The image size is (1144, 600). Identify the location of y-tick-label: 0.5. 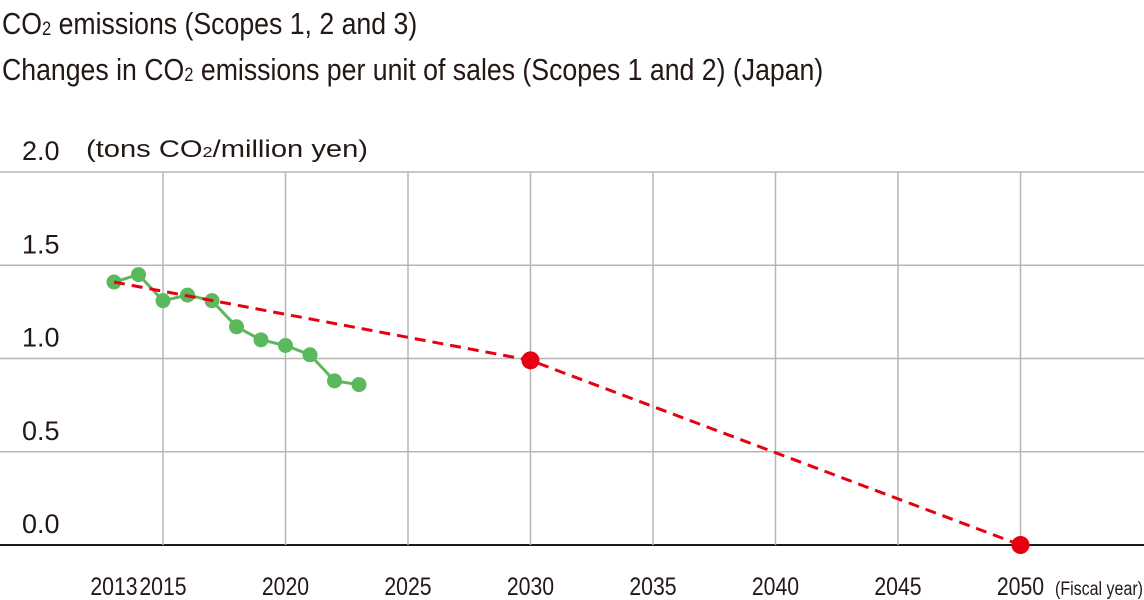
(41, 431).